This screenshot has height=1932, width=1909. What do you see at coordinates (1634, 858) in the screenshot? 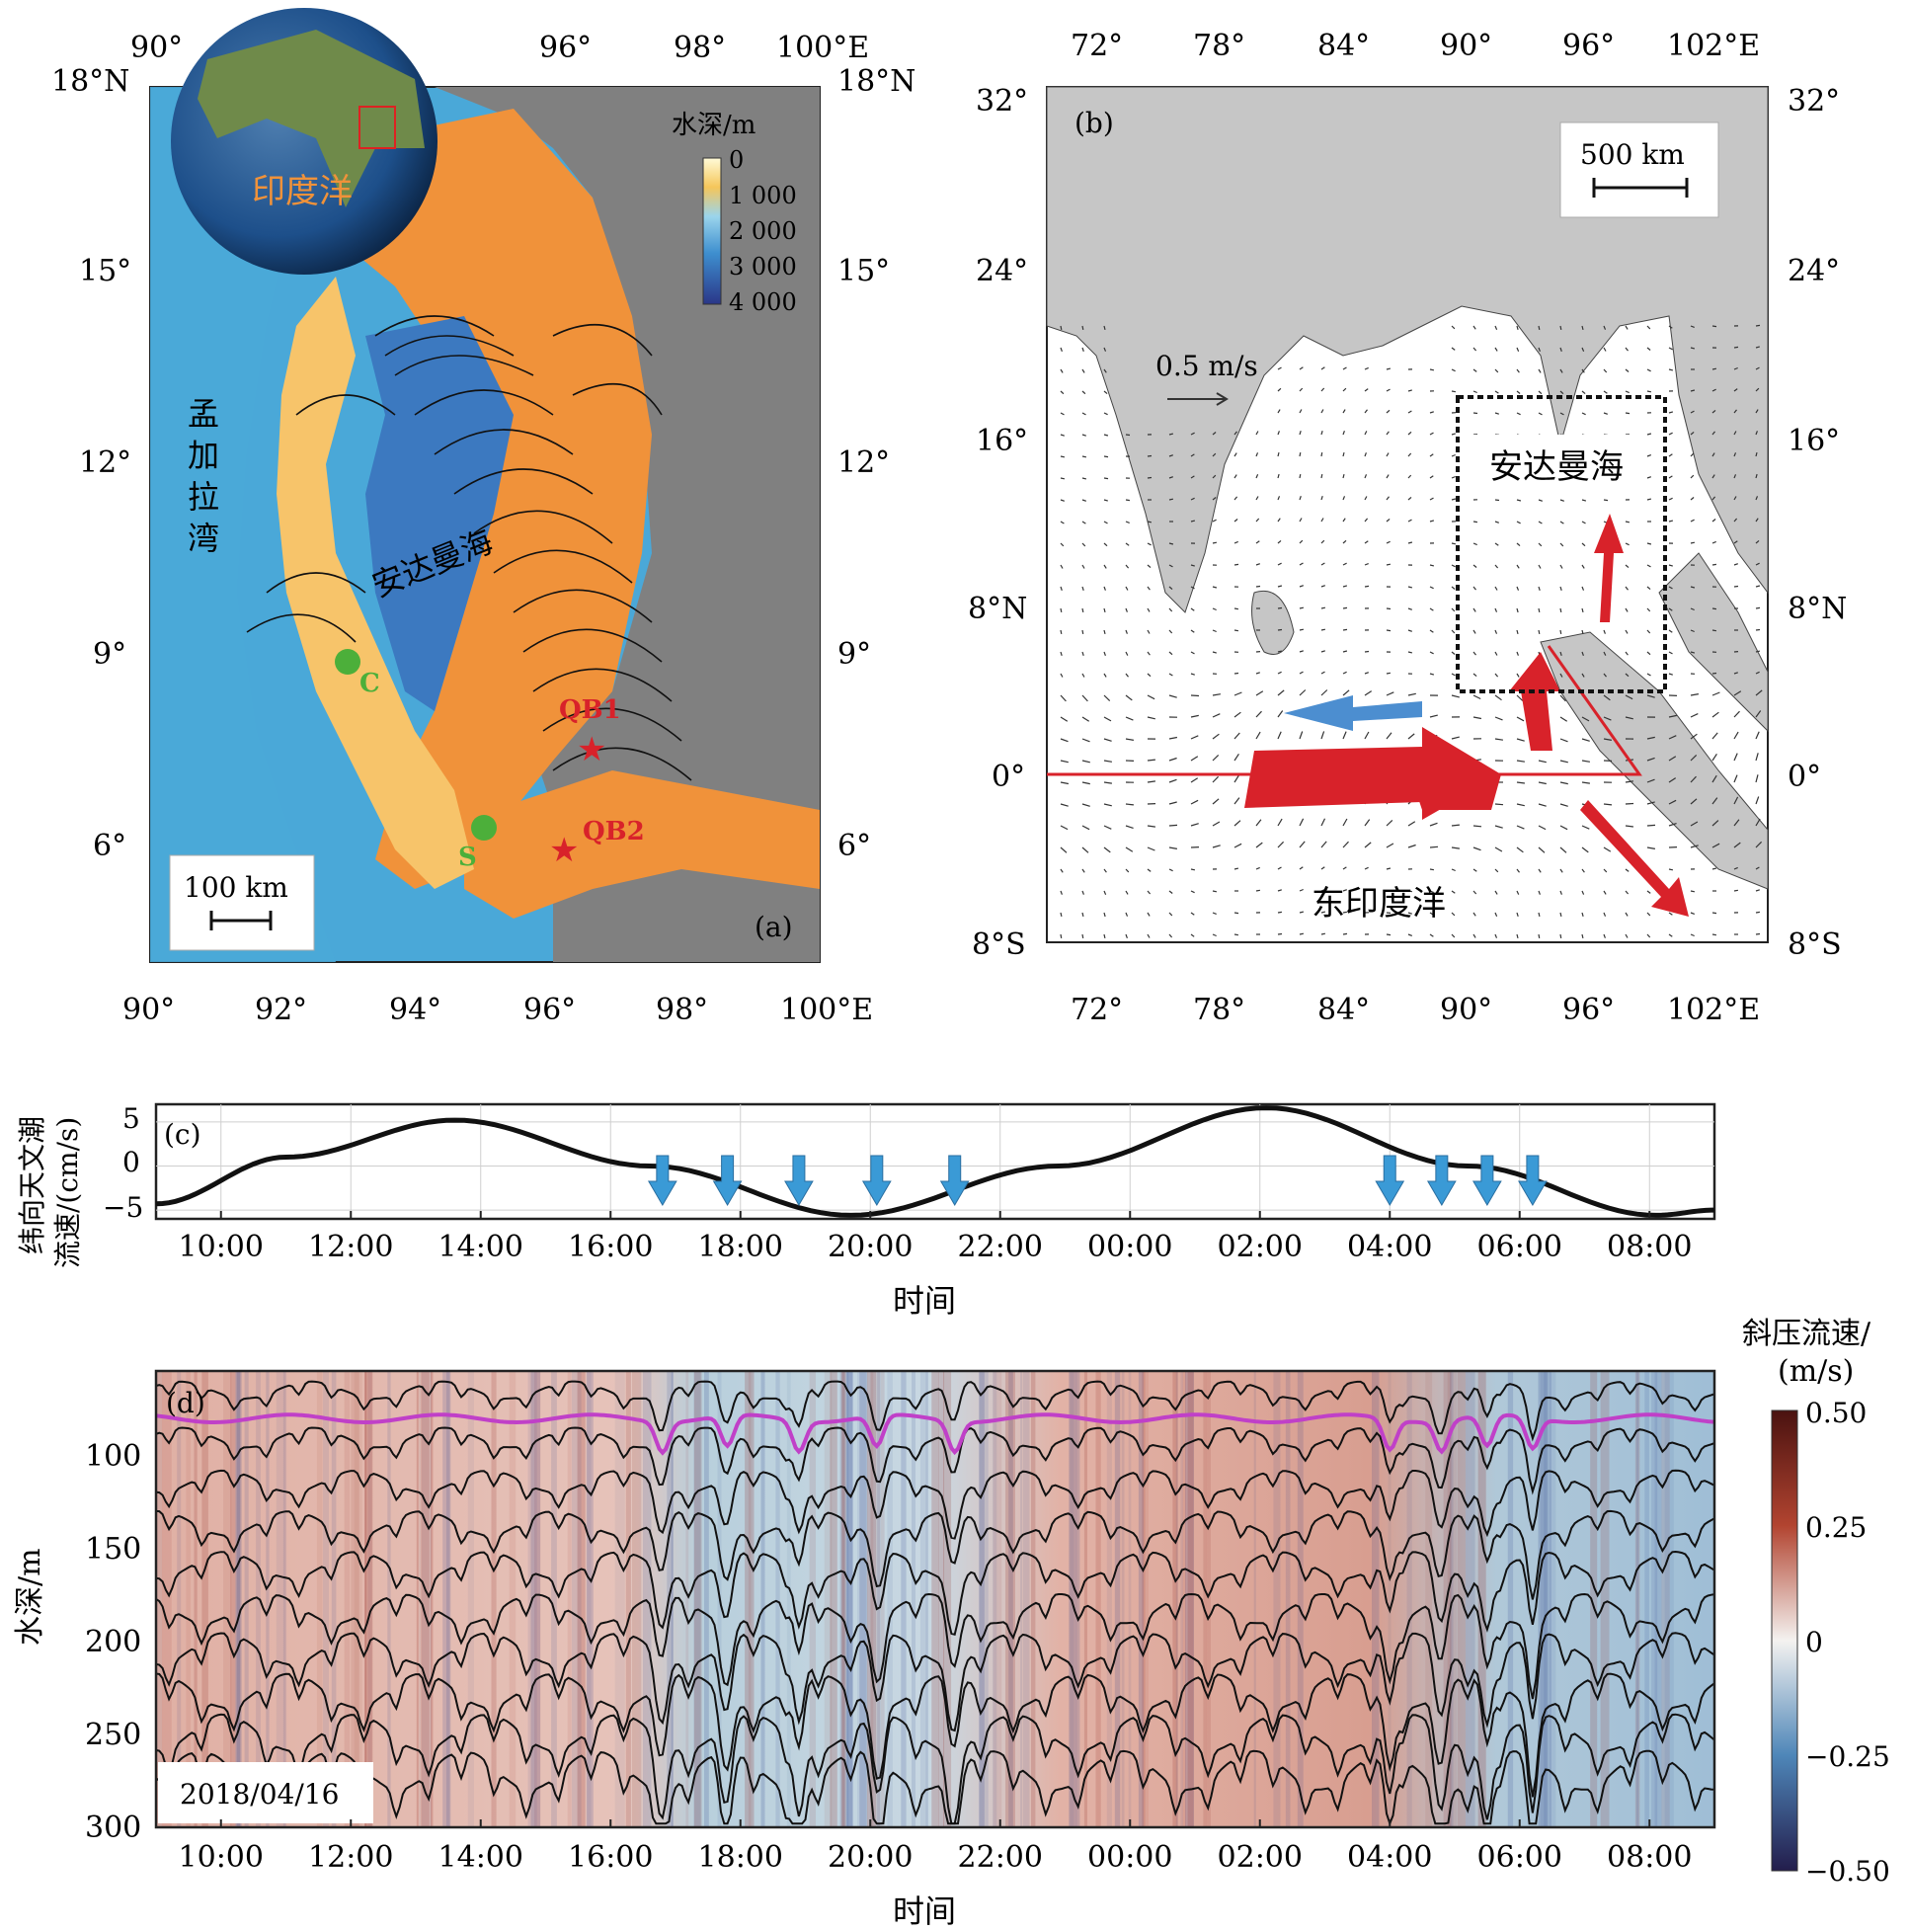
I see `red-arrow-southeast` at bounding box center [1634, 858].